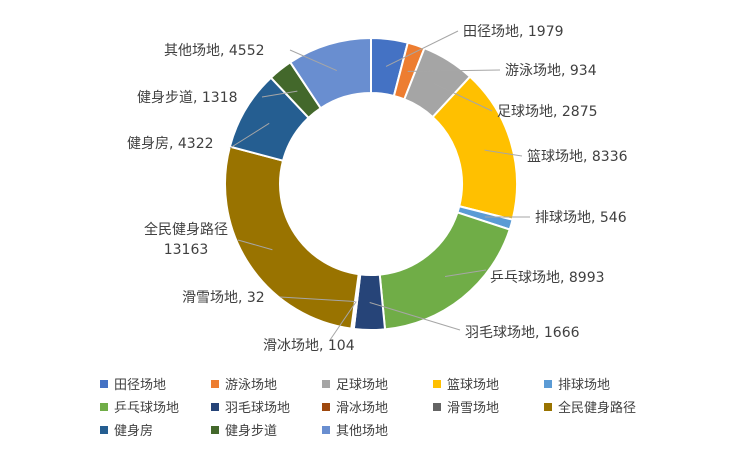 The height and width of the screenshot is (454, 743). I want to click on legend-item: 乒乓球场地, so click(155, 406).